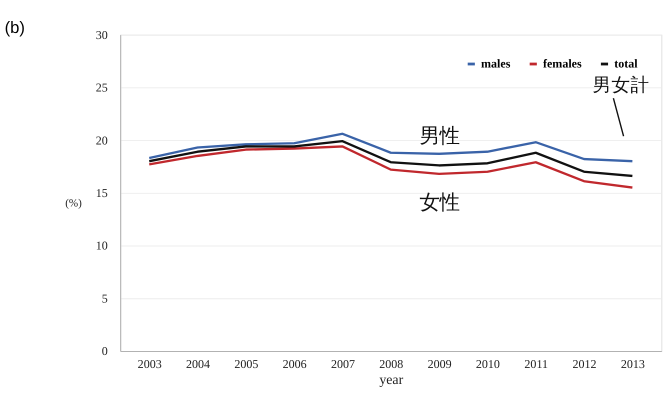 The width and height of the screenshot is (666, 415). I want to click on x-tick-label: 2005, so click(246, 364).